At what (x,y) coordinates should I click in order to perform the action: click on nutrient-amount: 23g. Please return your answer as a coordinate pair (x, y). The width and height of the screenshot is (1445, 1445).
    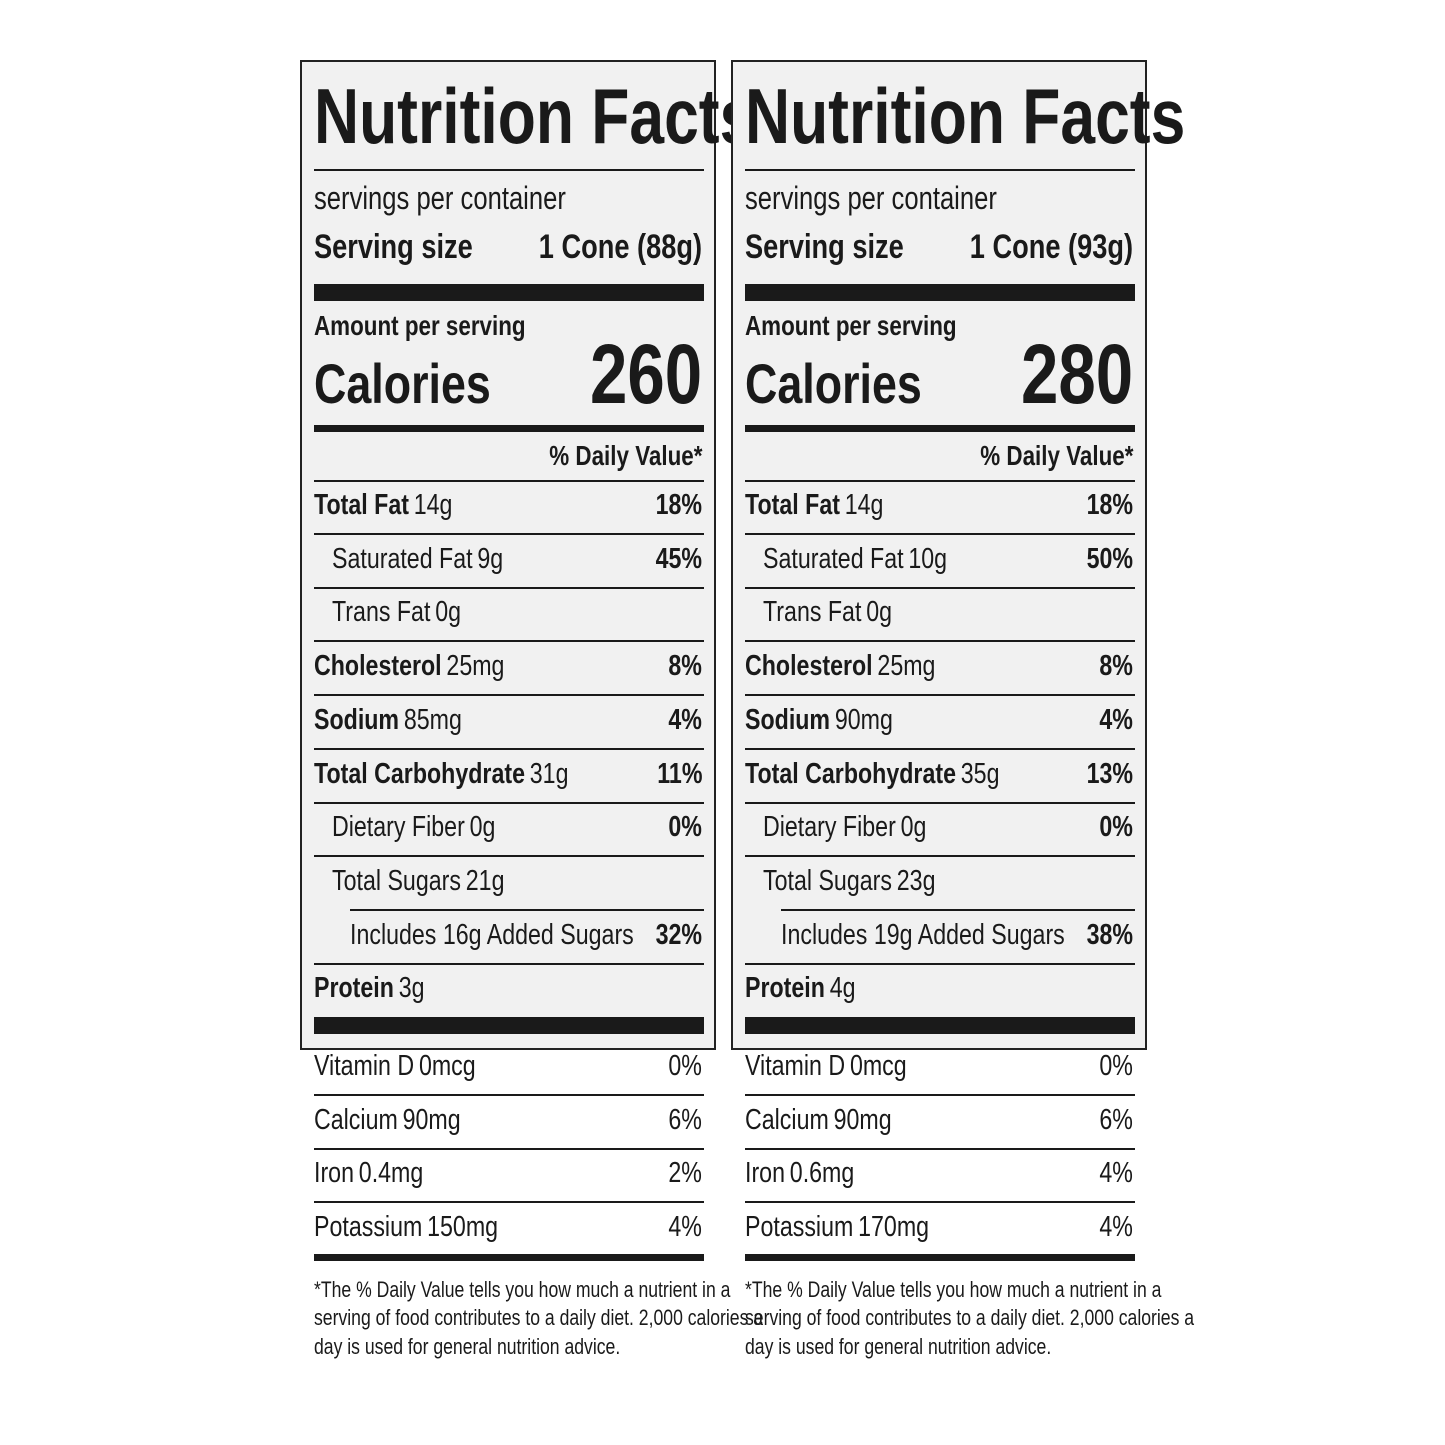
    Looking at the image, I should click on (916, 880).